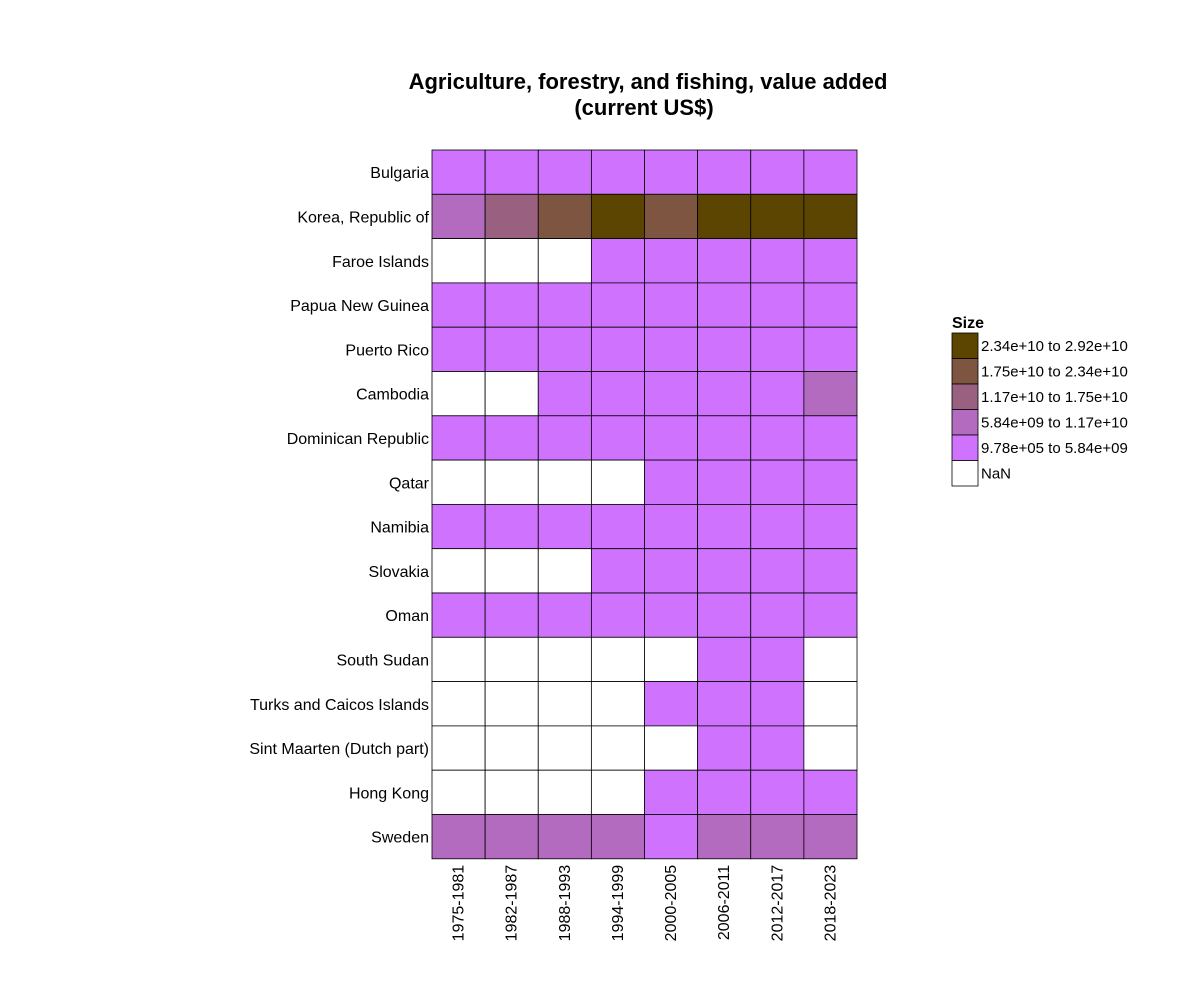 This screenshot has height=1000, width=1200. What do you see at coordinates (565, 903) in the screenshot?
I see `column-label: 1988-1993` at bounding box center [565, 903].